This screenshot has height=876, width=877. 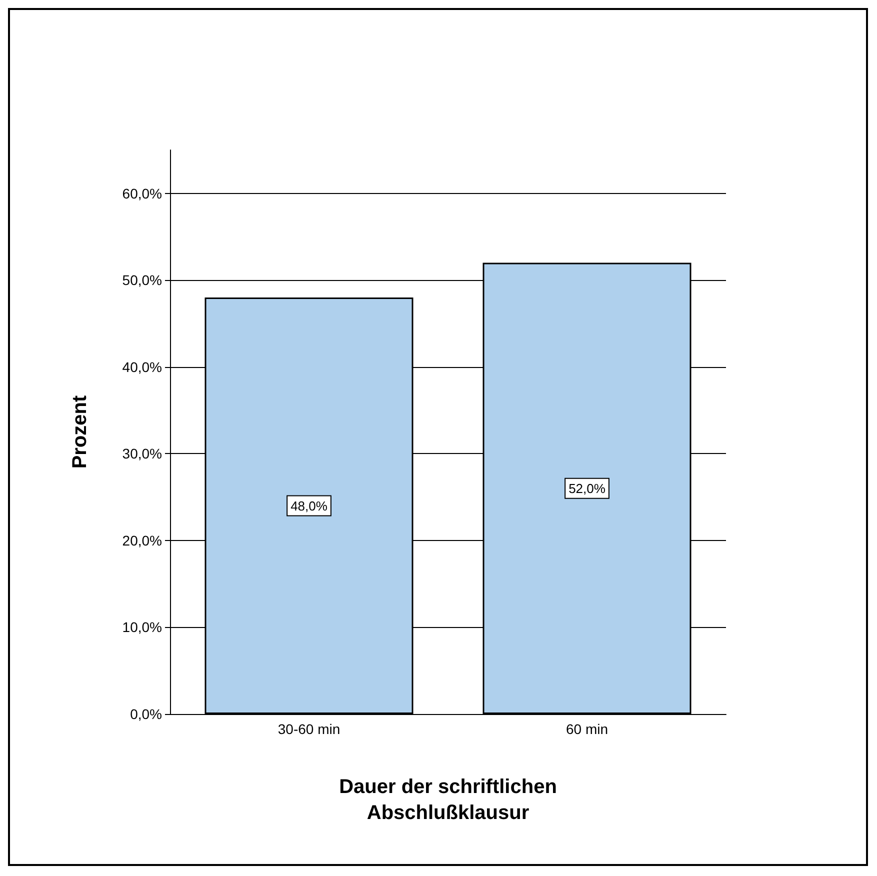 What do you see at coordinates (587, 488) in the screenshot?
I see `data-label: 52,0%` at bounding box center [587, 488].